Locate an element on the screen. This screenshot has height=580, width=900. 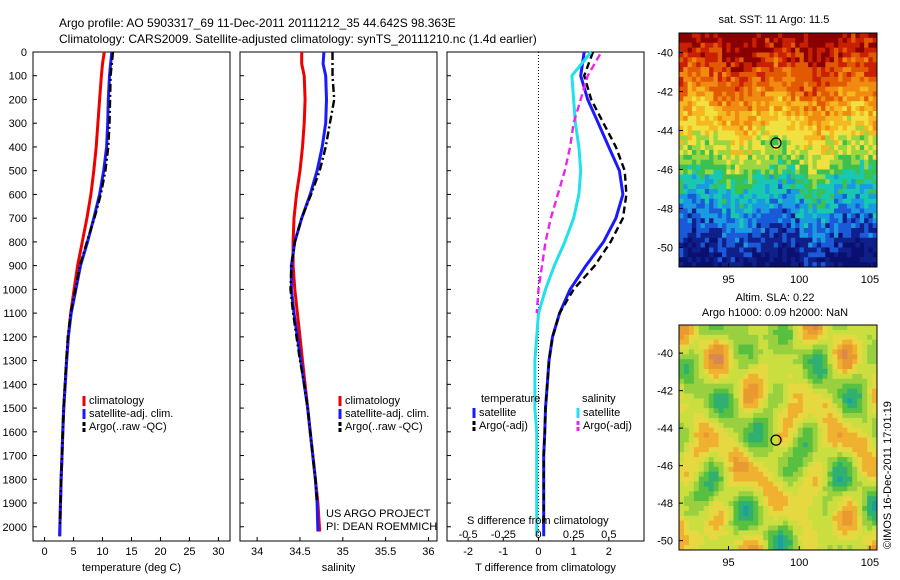
temperature-ytick-label: 1300 is located at coordinates (15, 362).